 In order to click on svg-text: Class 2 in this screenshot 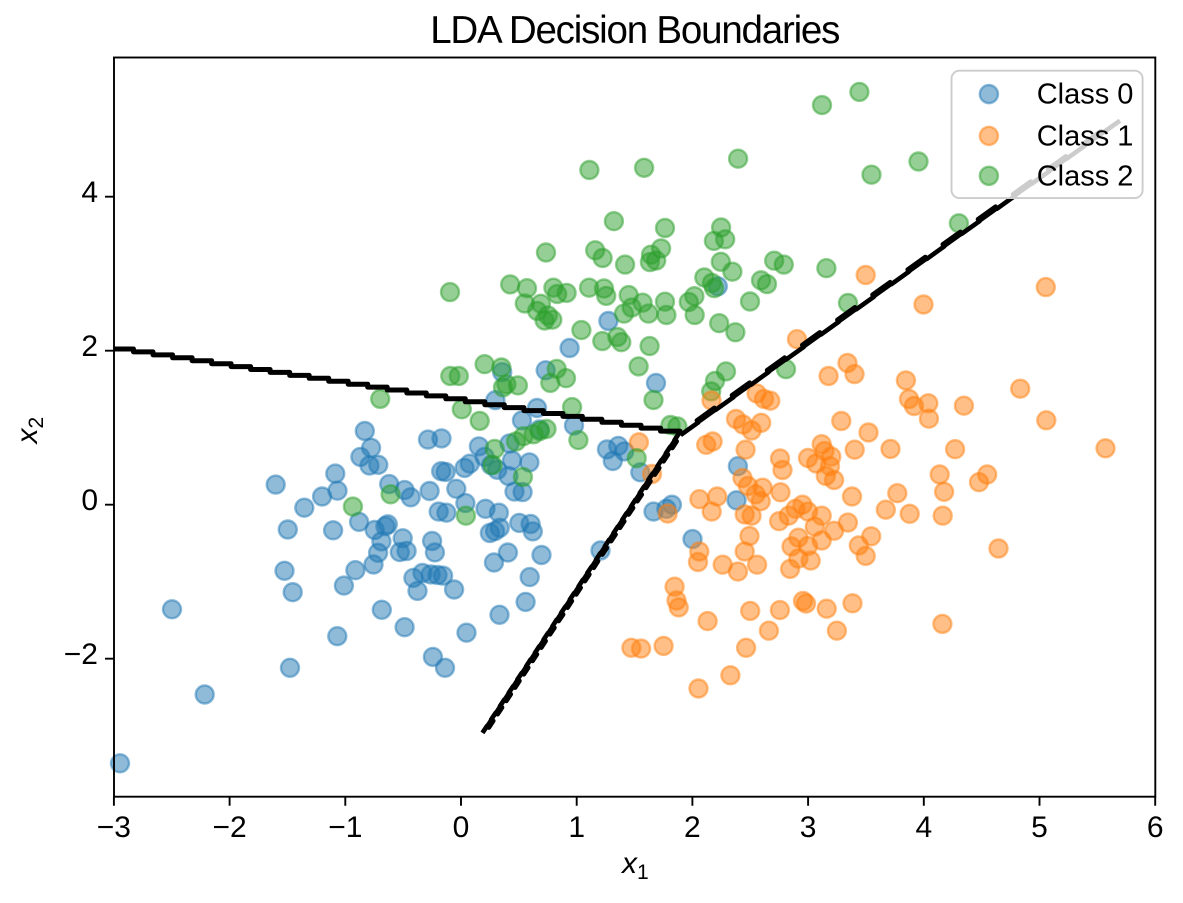, I will do `click(1085, 176)`.